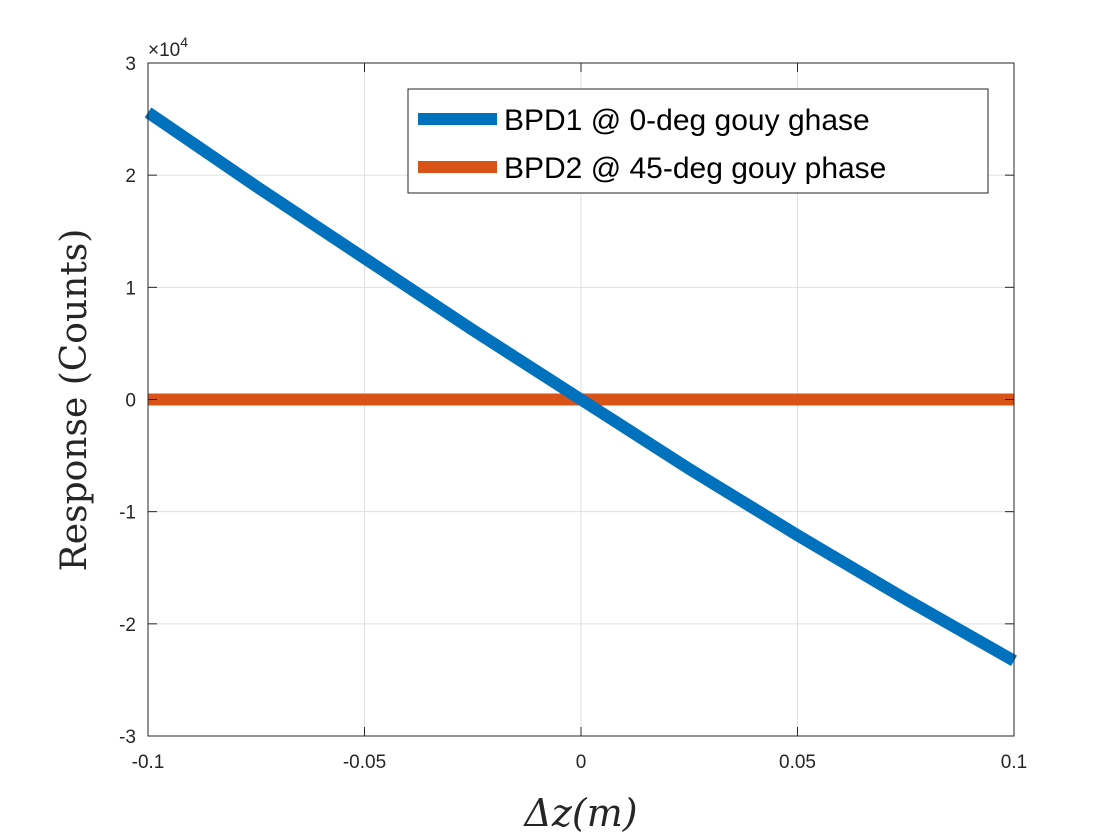 This screenshot has width=1120, height=840. What do you see at coordinates (695, 168) in the screenshot?
I see `legend-label-bpd2: BPD2 @ 45-deg gouy phase` at bounding box center [695, 168].